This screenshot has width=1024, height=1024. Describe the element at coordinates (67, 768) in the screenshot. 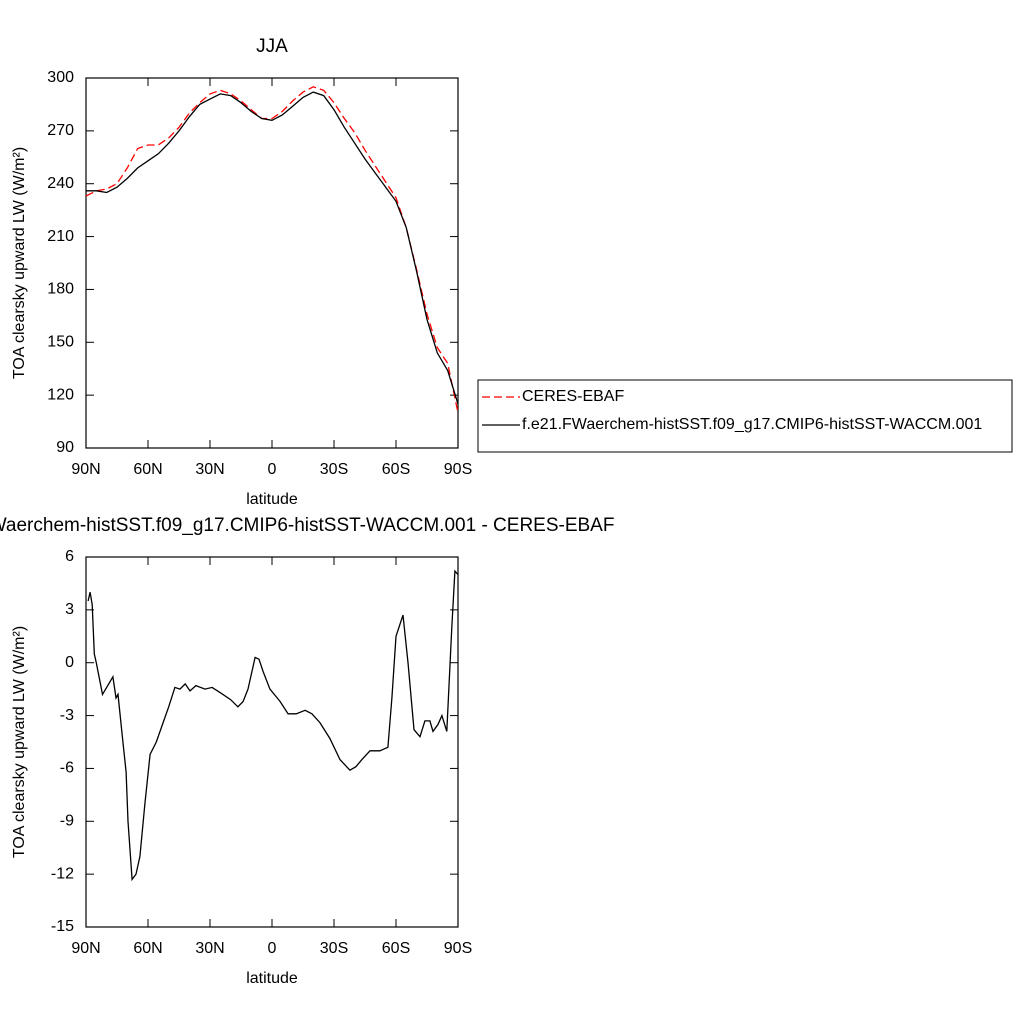

I see `y-tick-label: -6` at that location.